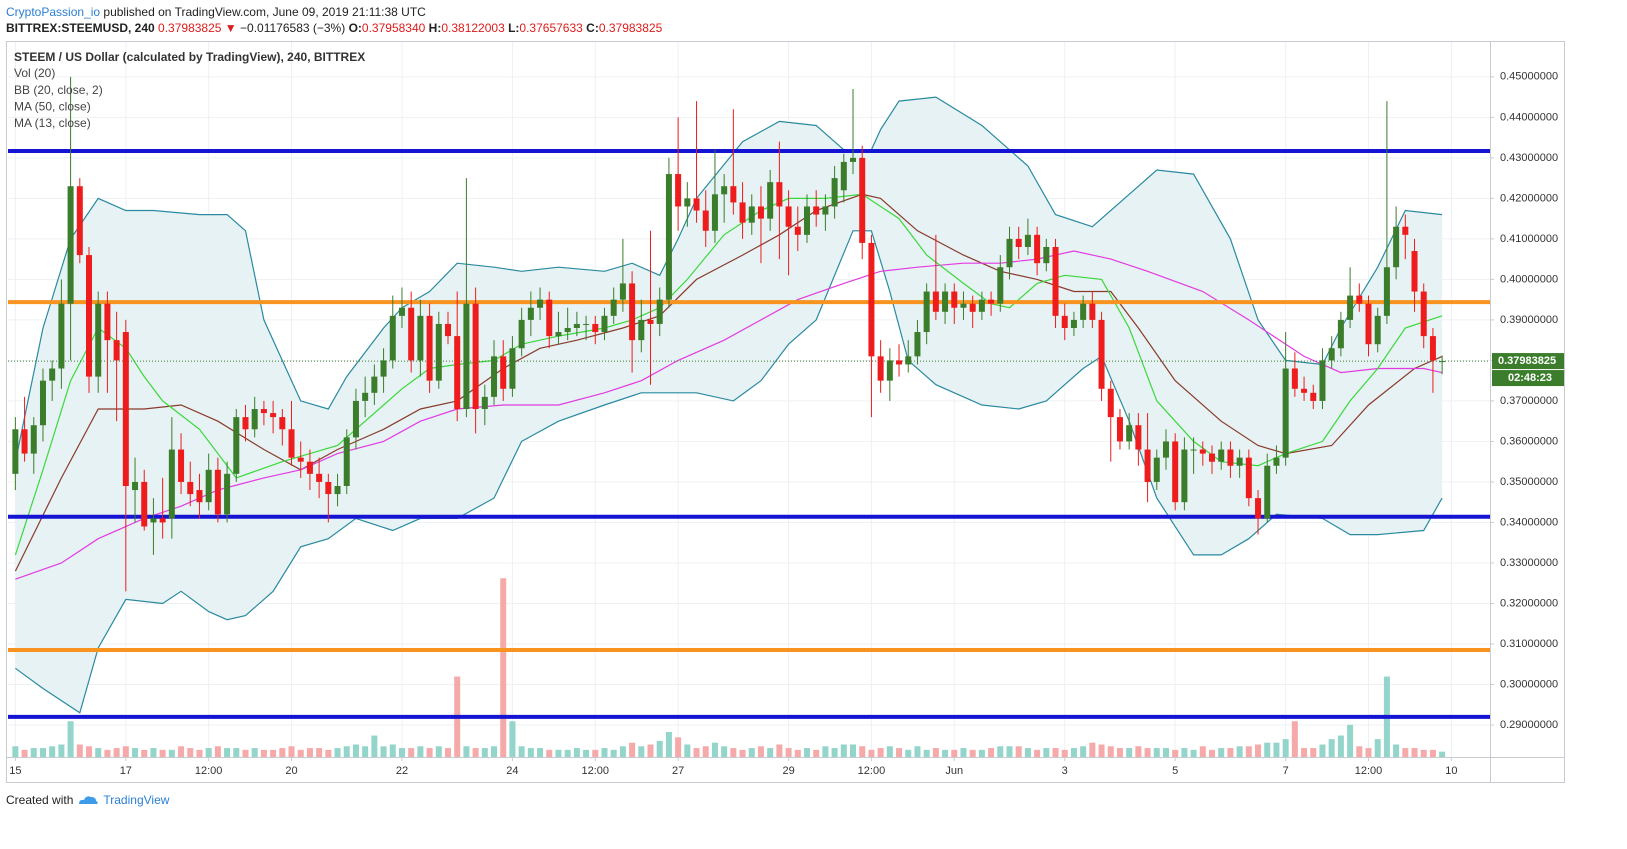 This screenshot has width=1627, height=849. Describe the element at coordinates (89, 800) in the screenshot. I see `logo-cloud` at that location.